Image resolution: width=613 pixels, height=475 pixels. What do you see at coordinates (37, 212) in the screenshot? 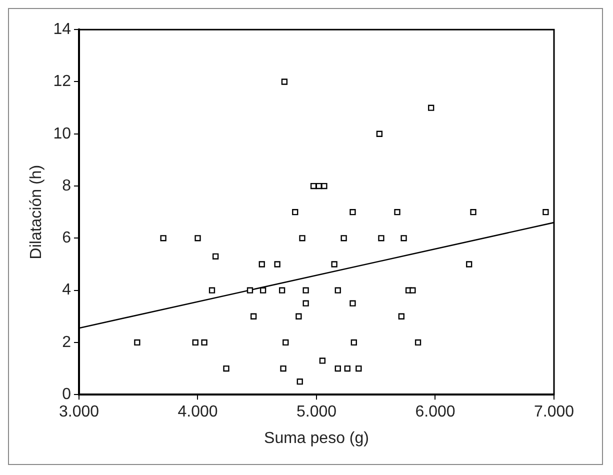
I see `y-axis-title: Dilatación (h)` at bounding box center [37, 212].